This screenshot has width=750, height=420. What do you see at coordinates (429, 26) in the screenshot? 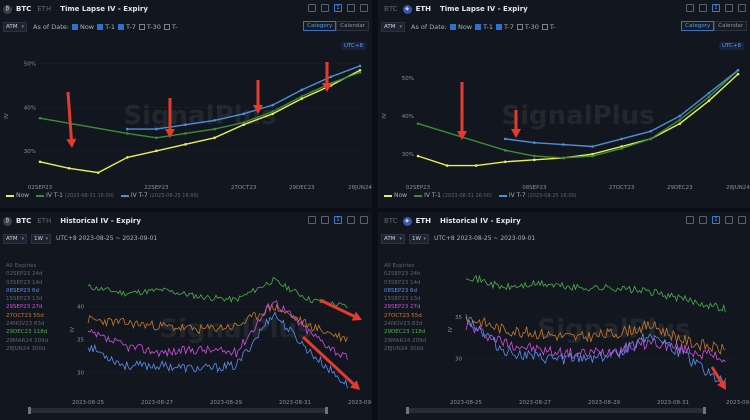
I see `as-of-label: As of Date:` at bounding box center [429, 26].